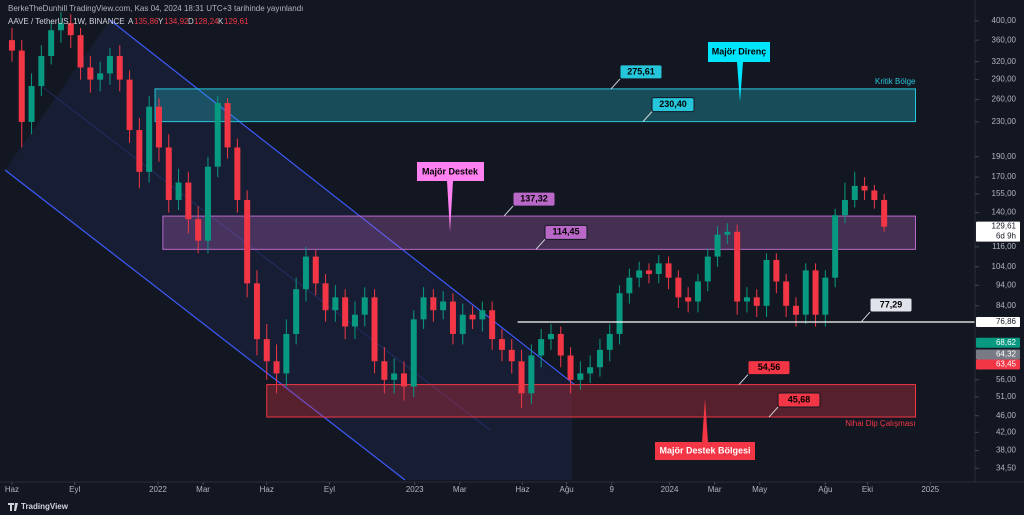 This screenshot has height=515, width=1024. Describe the element at coordinates (704, 450) in the screenshot. I see `callout-text: Majör Destek Bölgesi` at that location.